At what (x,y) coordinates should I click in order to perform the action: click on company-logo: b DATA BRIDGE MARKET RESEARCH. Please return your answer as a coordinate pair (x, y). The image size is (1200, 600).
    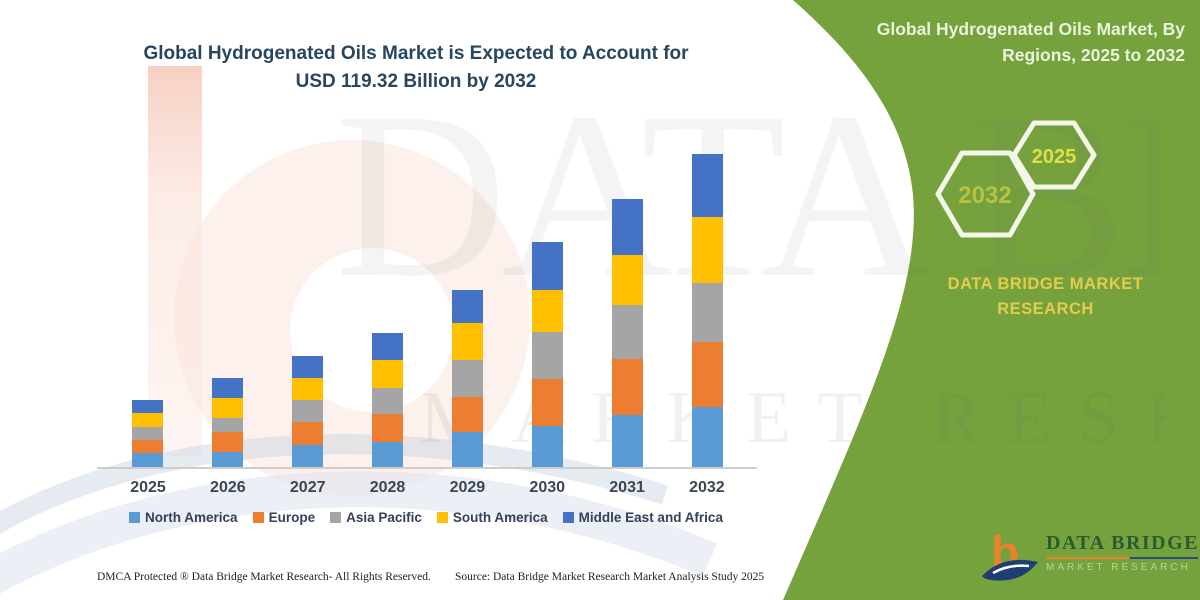
    Looking at the image, I should click on (1090, 554).